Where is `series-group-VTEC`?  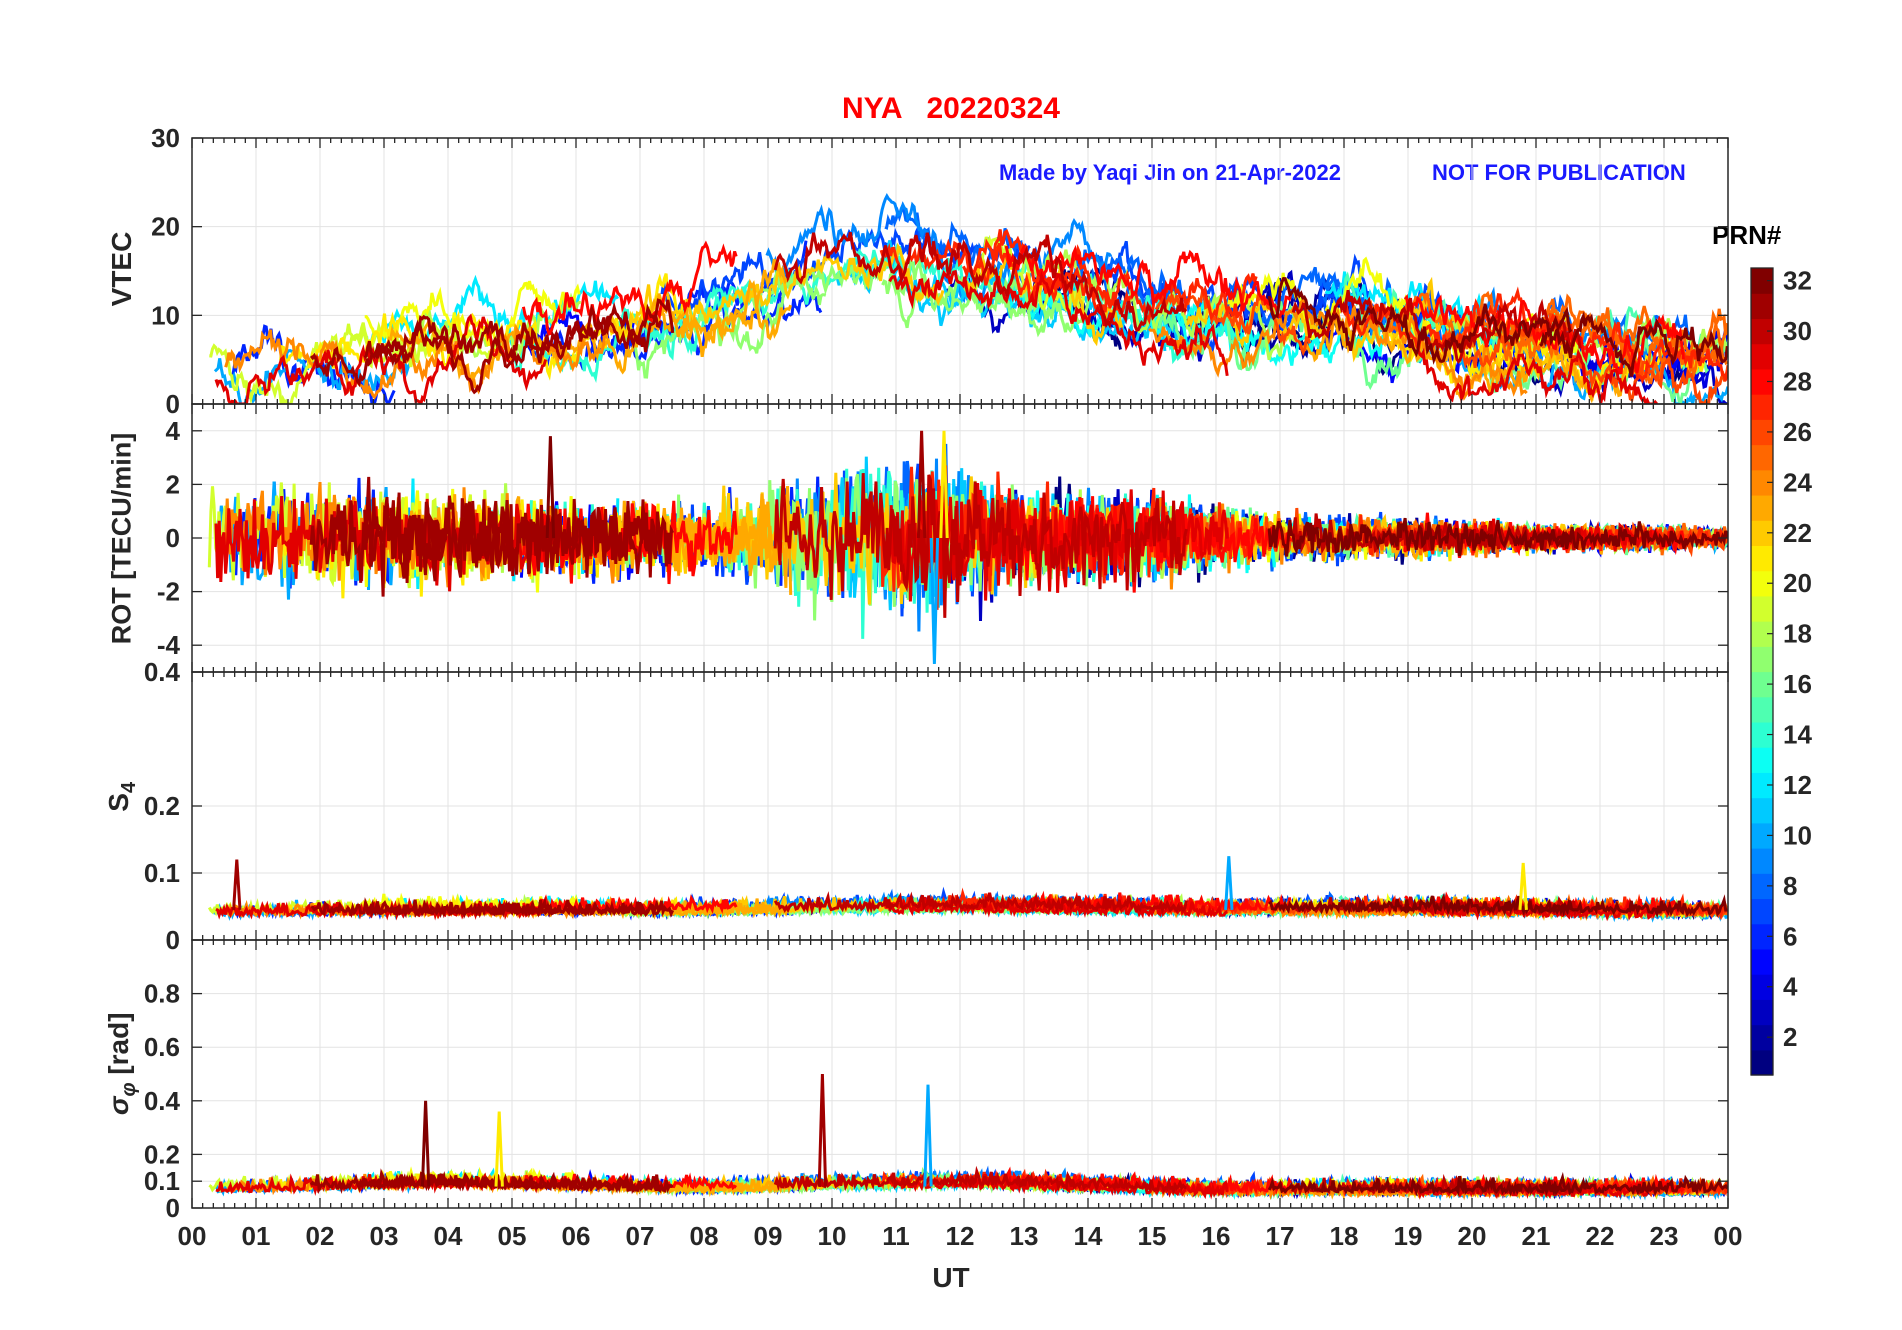
series-group-VTEC is located at coordinates (968, 298).